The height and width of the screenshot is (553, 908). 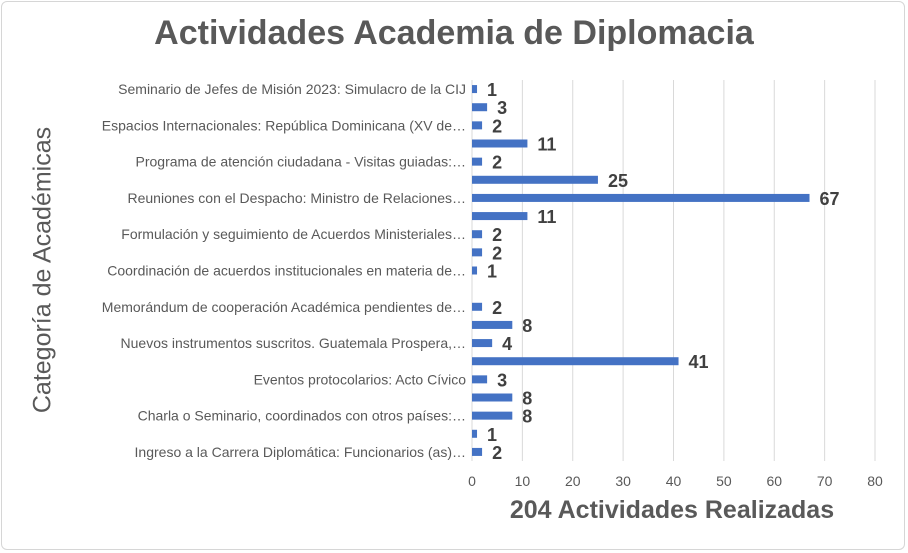 I want to click on x-tick-label: 20, so click(x=573, y=481).